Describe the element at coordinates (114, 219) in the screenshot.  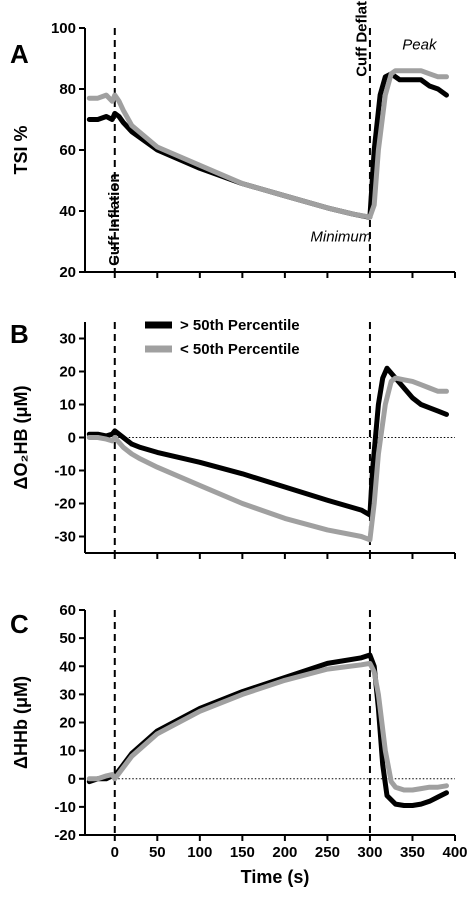
I see `annotation: Cuff Inflation` at that location.